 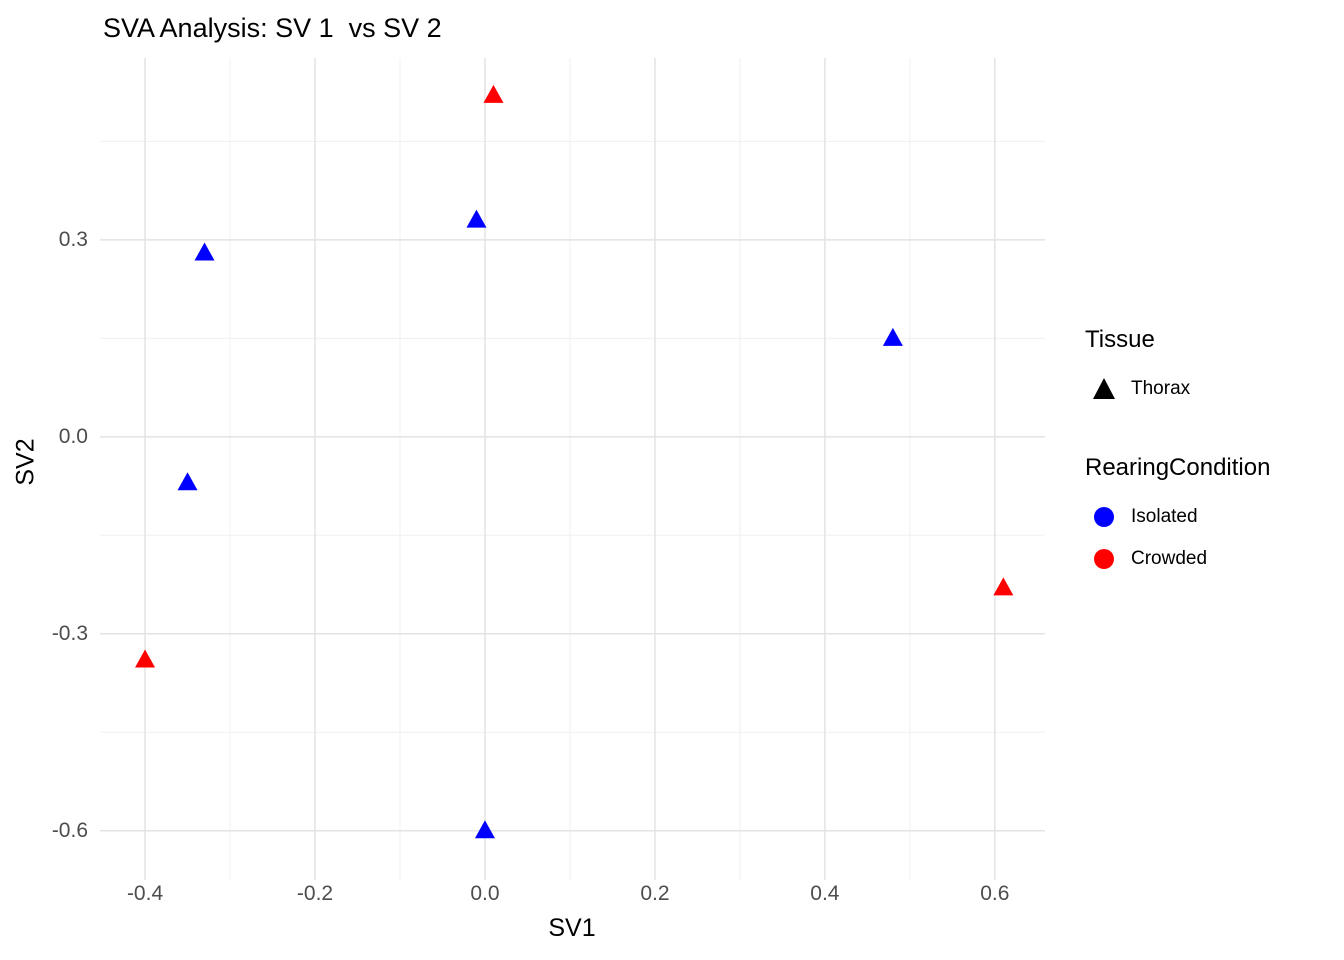 I want to click on circle-icon-red, so click(x=1104, y=559).